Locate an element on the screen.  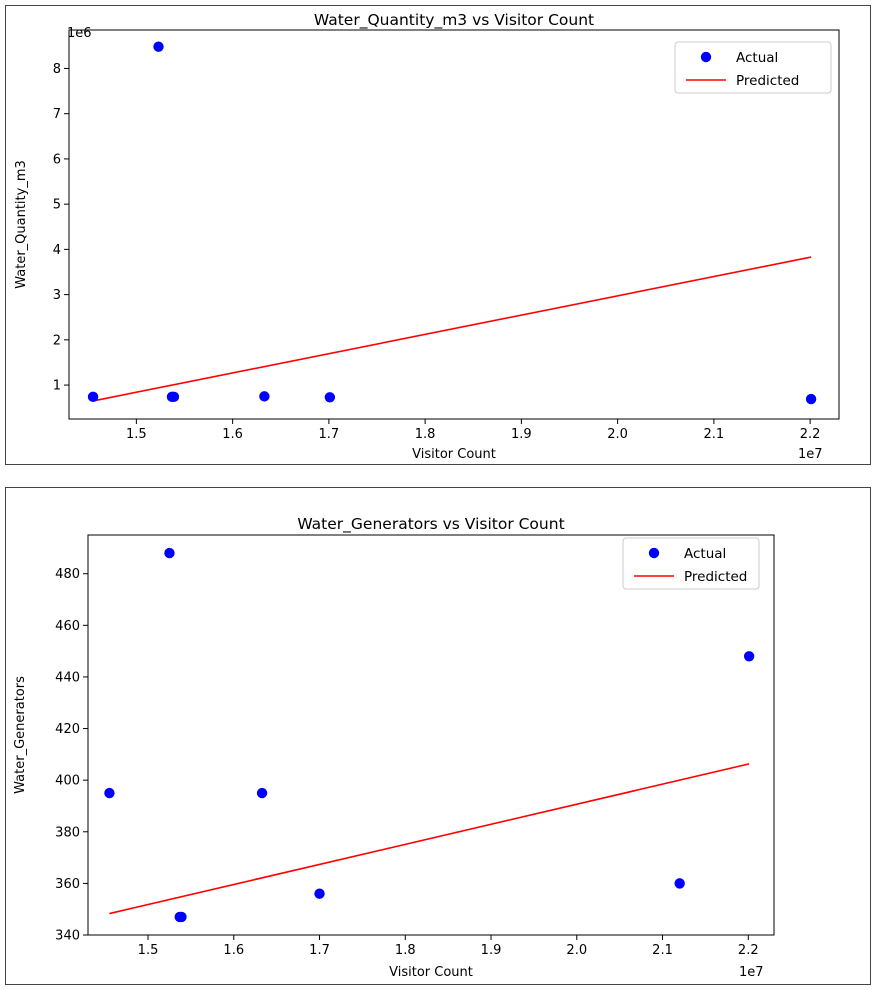
y-tick-label: 7 is located at coordinates (57, 114).